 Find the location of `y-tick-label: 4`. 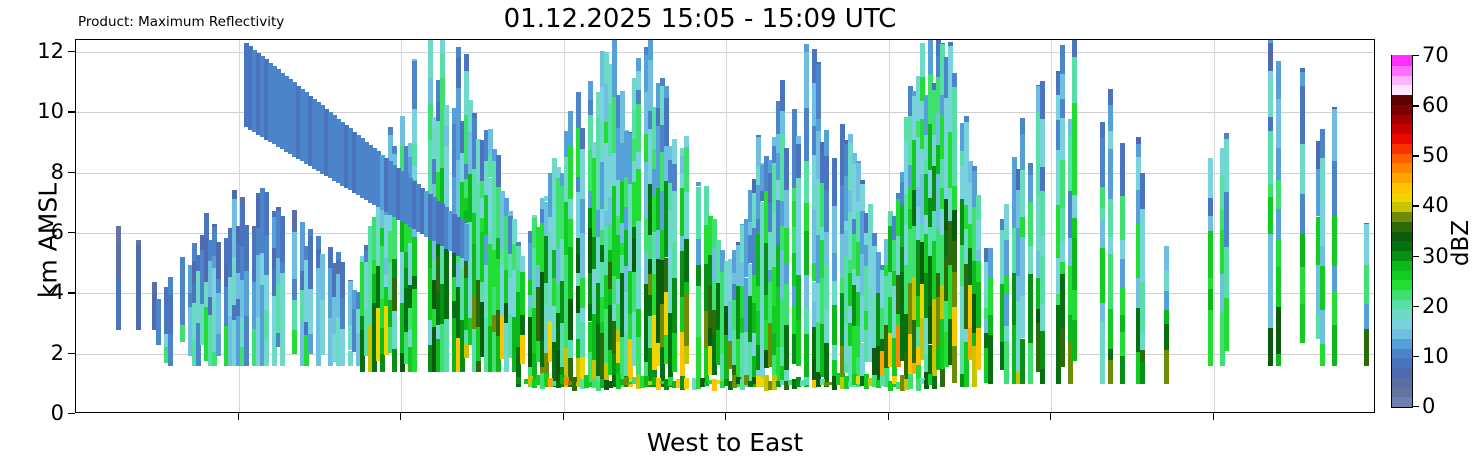

y-tick-label: 4 is located at coordinates (57, 292).